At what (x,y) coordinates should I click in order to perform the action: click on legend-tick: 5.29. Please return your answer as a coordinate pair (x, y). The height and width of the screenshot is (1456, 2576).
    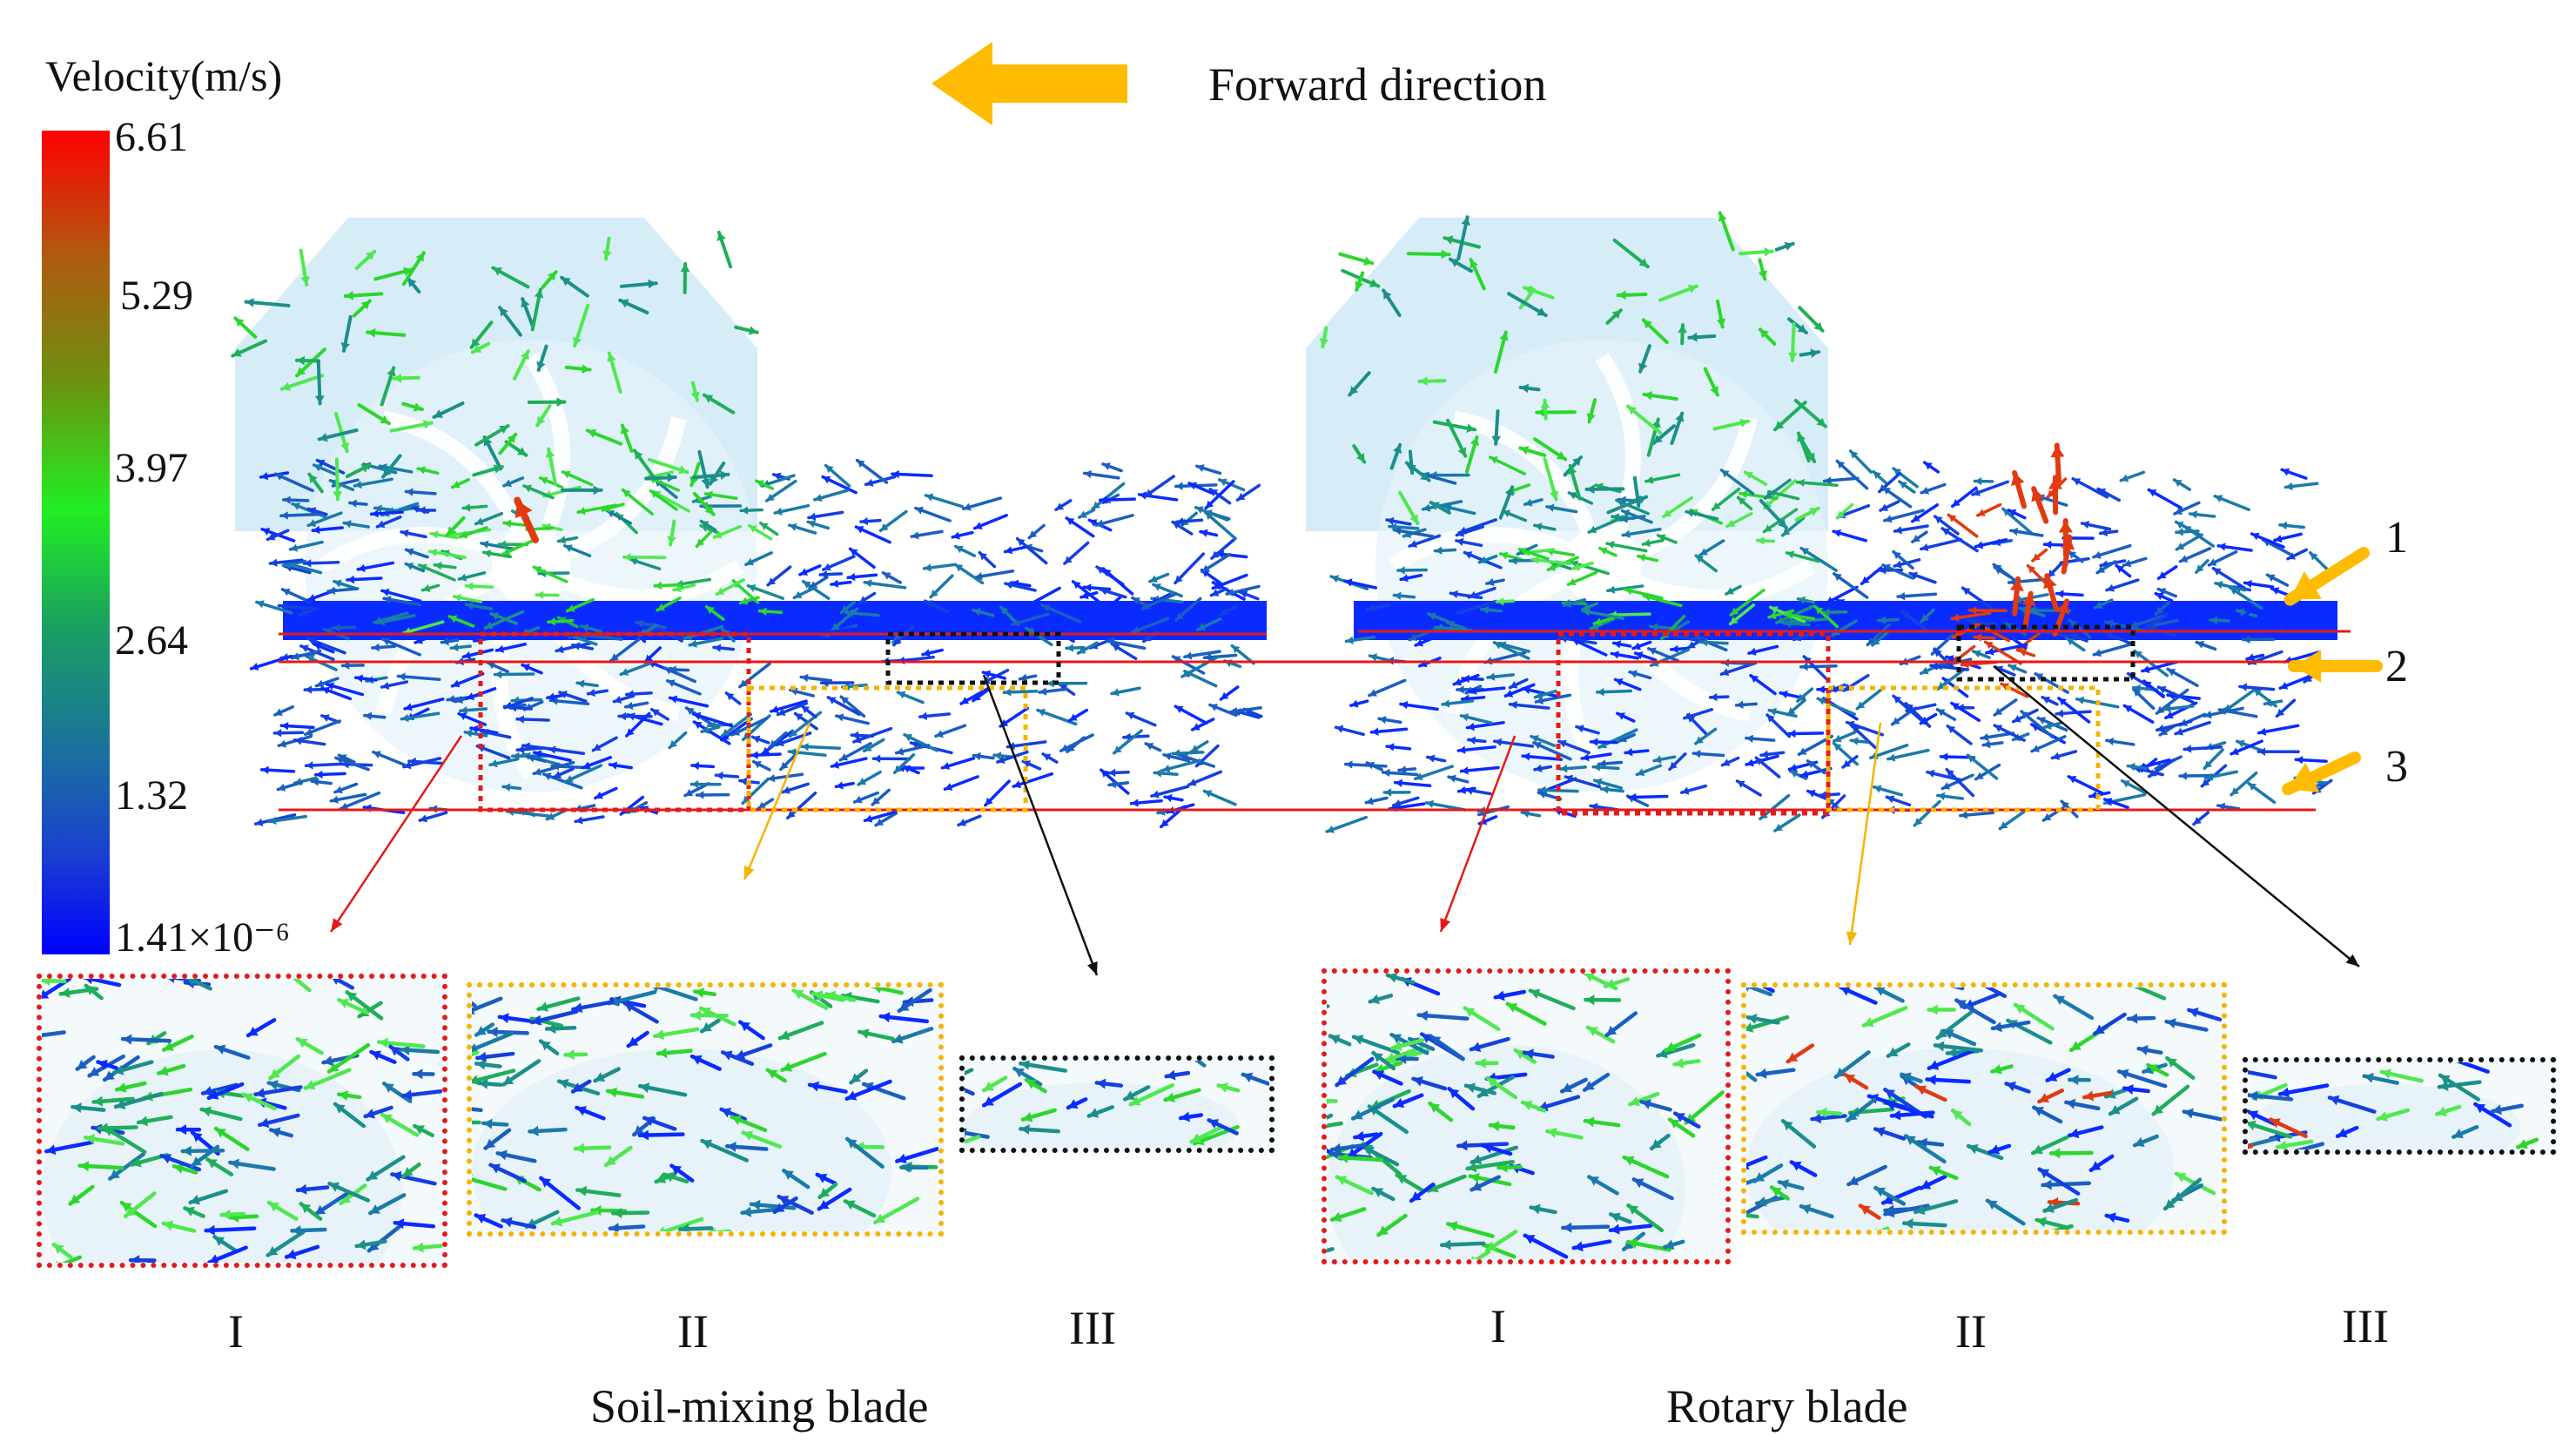
    Looking at the image, I should click on (156, 296).